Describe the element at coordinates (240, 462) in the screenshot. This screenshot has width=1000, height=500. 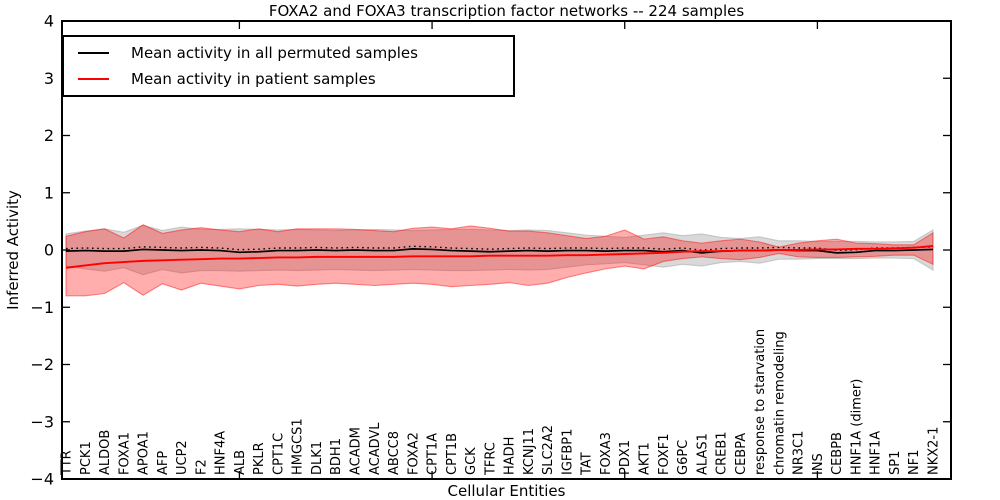
I see `x-tick-label: ALB` at that location.